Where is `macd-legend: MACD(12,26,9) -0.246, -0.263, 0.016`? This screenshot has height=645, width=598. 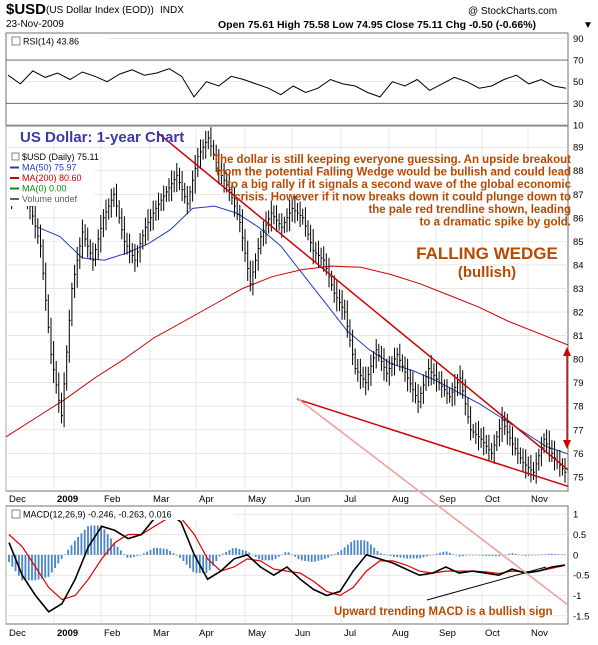 macd-legend: MACD(12,26,9) -0.246, -0.263, 0.016 is located at coordinates (97, 515).